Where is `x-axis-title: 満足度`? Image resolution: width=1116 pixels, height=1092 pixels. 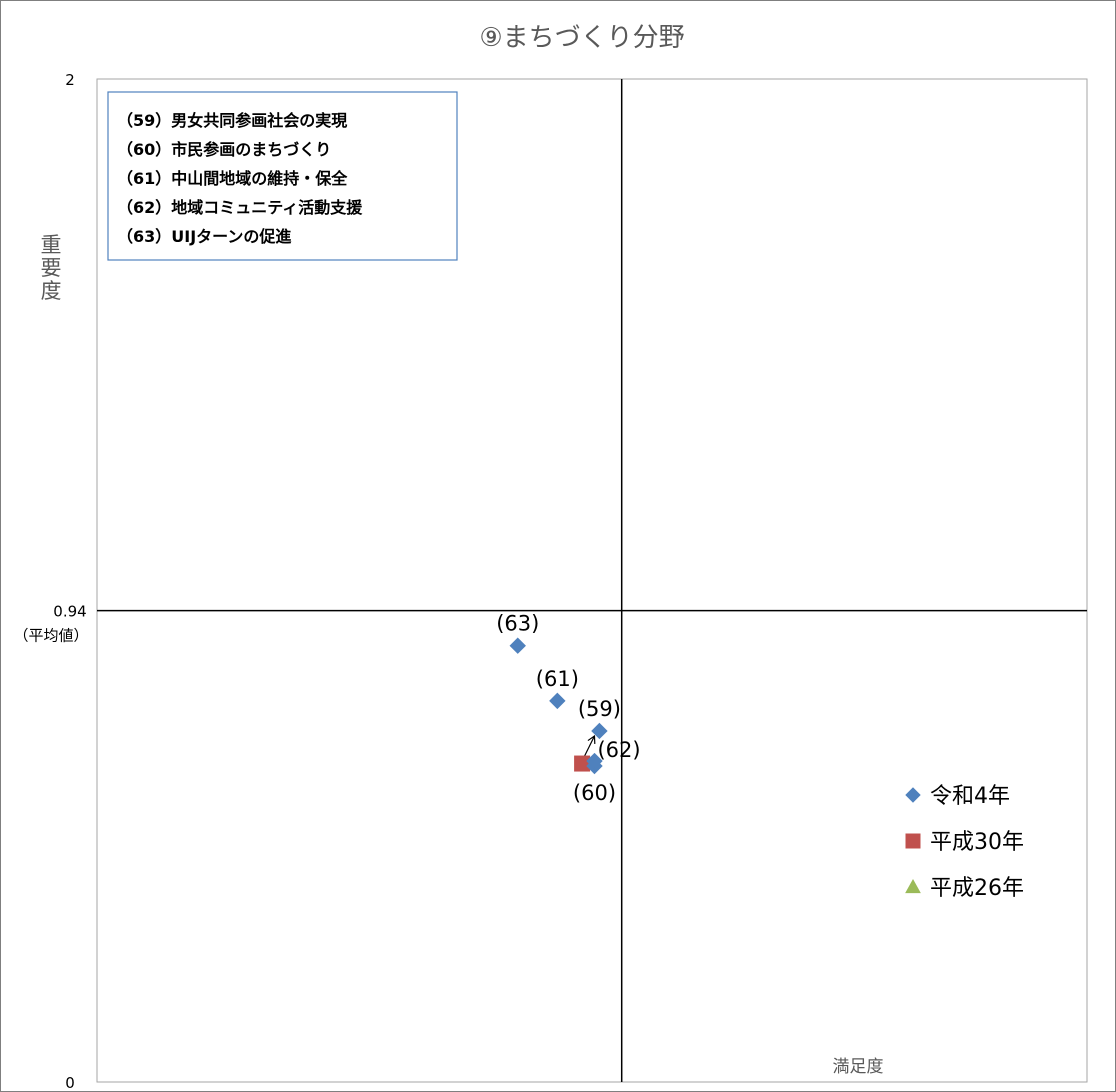 x-axis-title: 満足度 is located at coordinates (858, 1067).